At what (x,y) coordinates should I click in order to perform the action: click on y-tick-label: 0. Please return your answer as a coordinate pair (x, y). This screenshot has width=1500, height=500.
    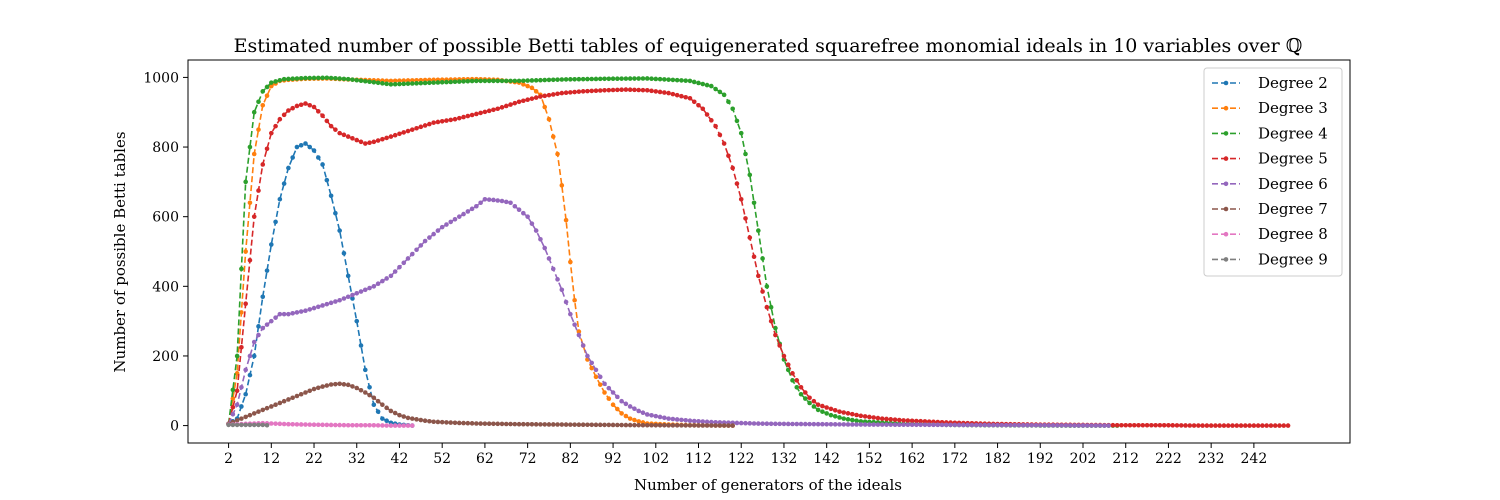
    Looking at the image, I should click on (174, 427).